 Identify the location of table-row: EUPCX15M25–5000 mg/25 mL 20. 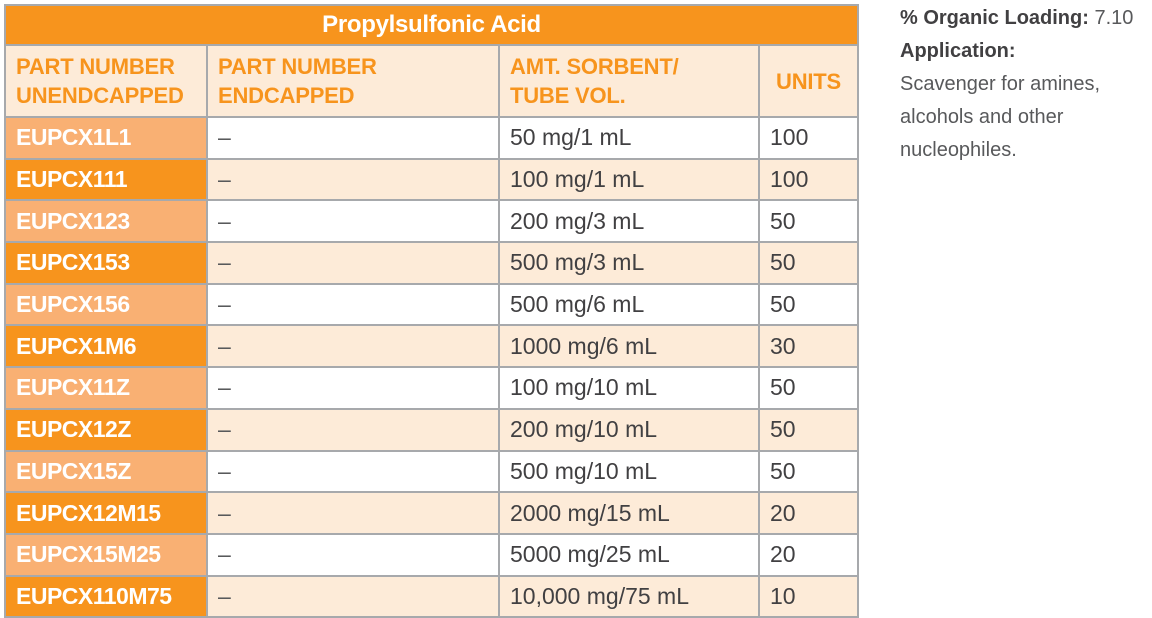
(432, 554).